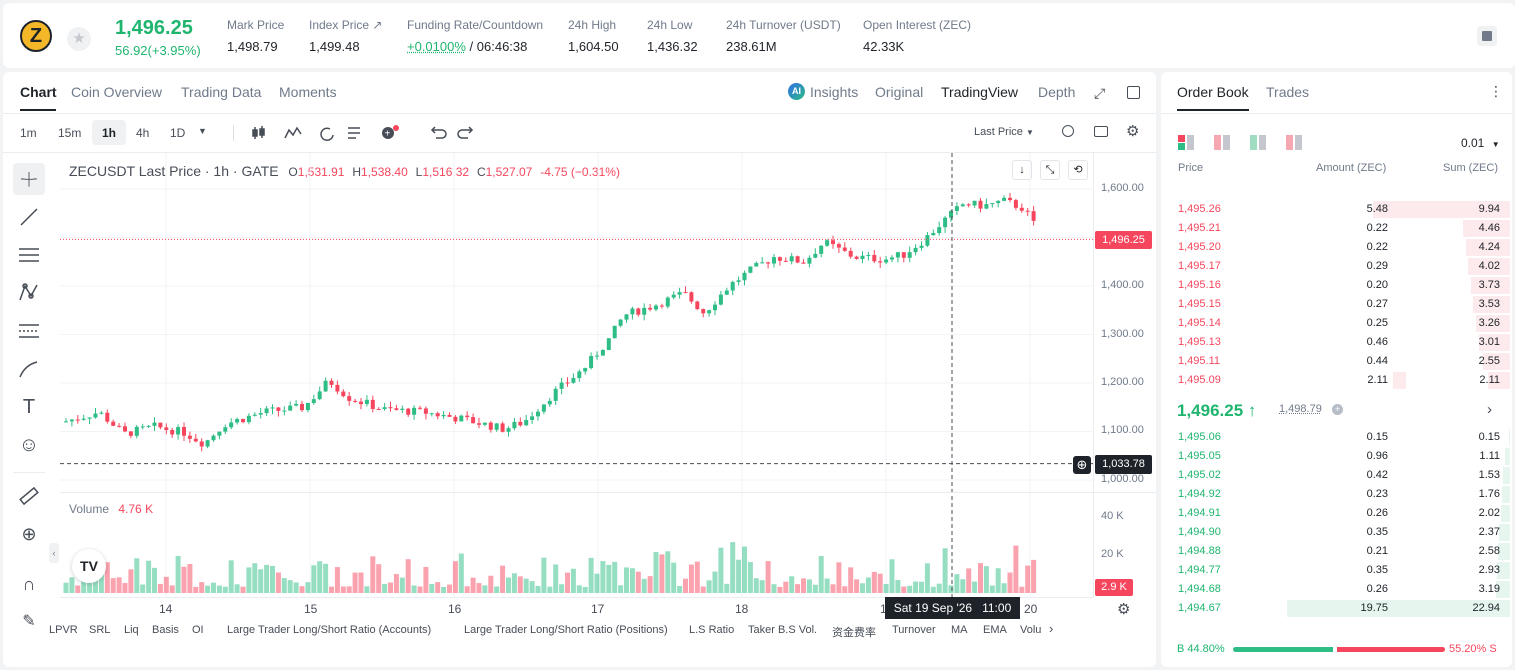  I want to click on interval-15m: 15m, so click(70, 133).